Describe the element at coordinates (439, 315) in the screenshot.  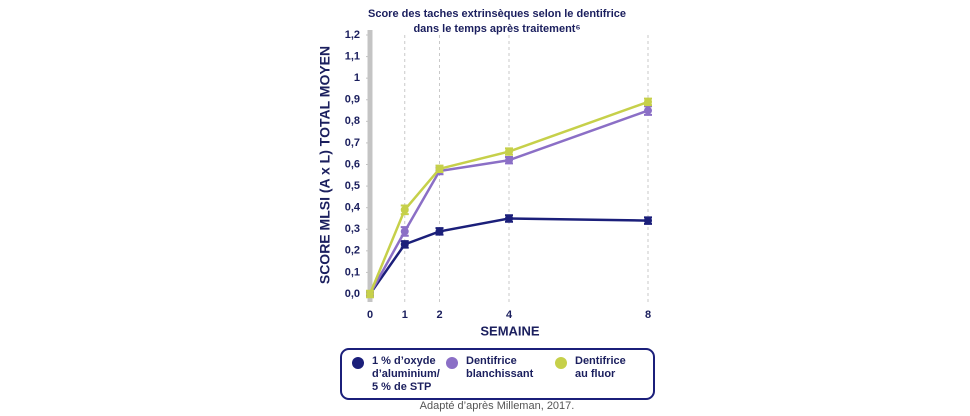
I see `x-tick-label: 2` at that location.